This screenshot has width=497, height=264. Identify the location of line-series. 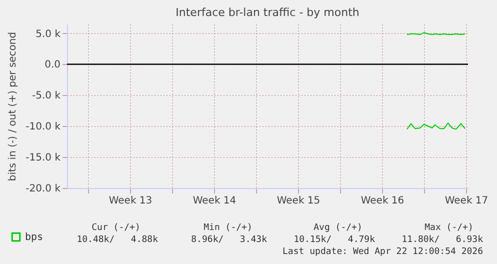
(436, 126).